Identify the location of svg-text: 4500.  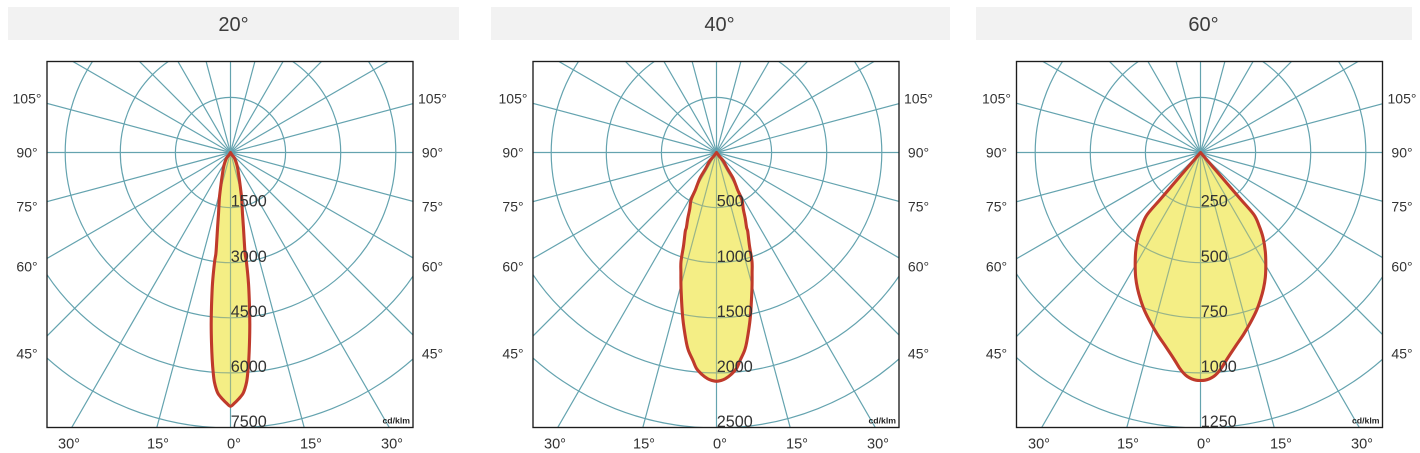
(249, 312).